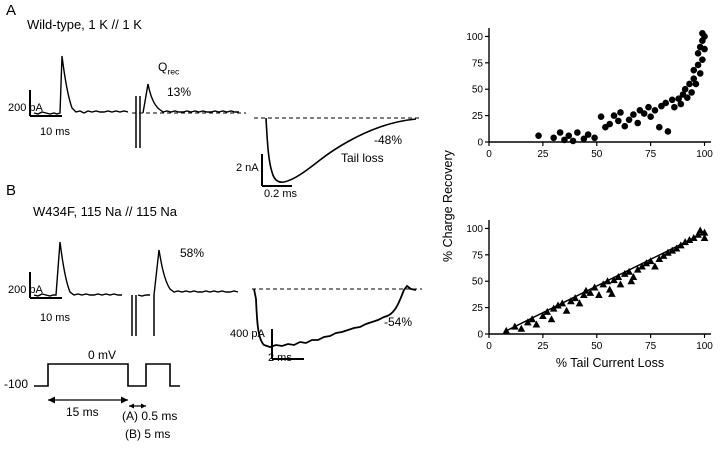 Image resolution: width=720 pixels, height=453 pixels. I want to click on tail-b-scale-bar, so click(287, 344).